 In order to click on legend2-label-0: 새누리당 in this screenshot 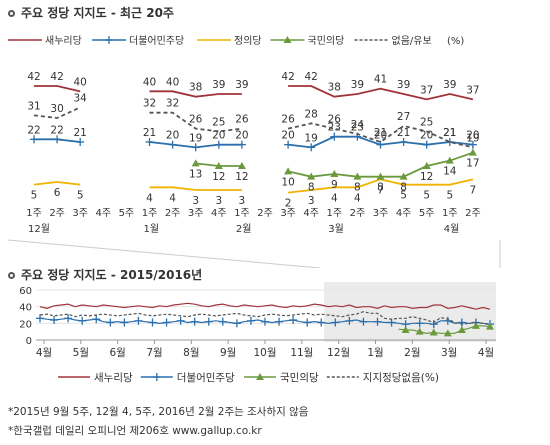, I will do `click(113, 378)`.